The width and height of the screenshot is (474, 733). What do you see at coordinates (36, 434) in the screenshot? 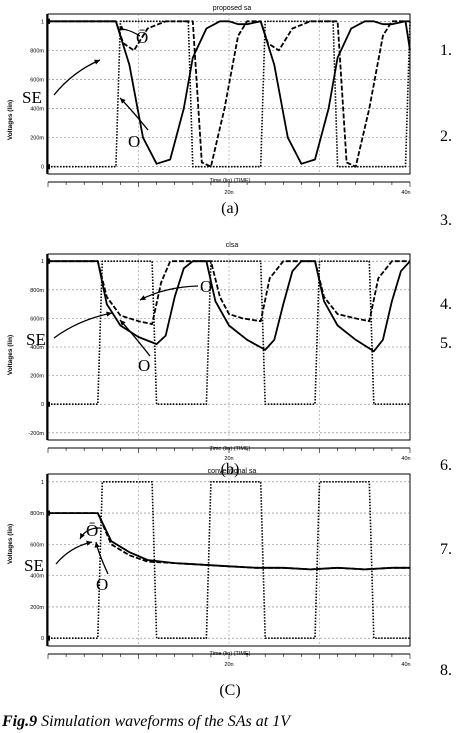
I see `y-tick-label: -200m` at bounding box center [36, 434].